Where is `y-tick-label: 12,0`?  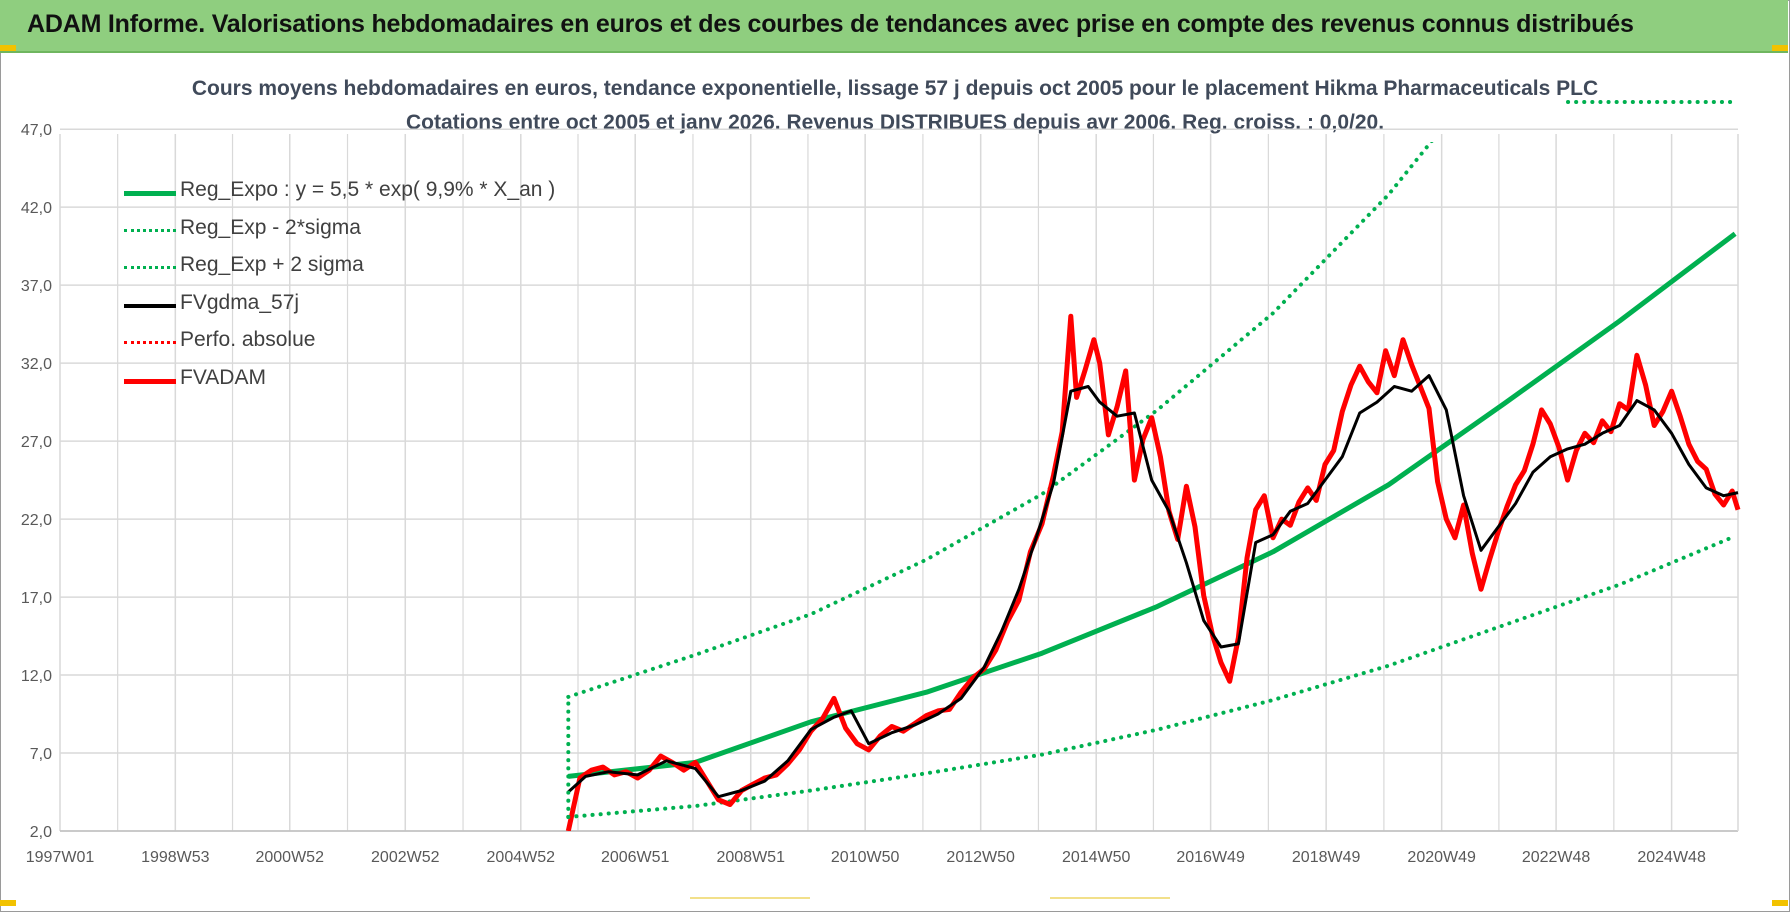
y-tick-label: 12,0 is located at coordinates (36, 676).